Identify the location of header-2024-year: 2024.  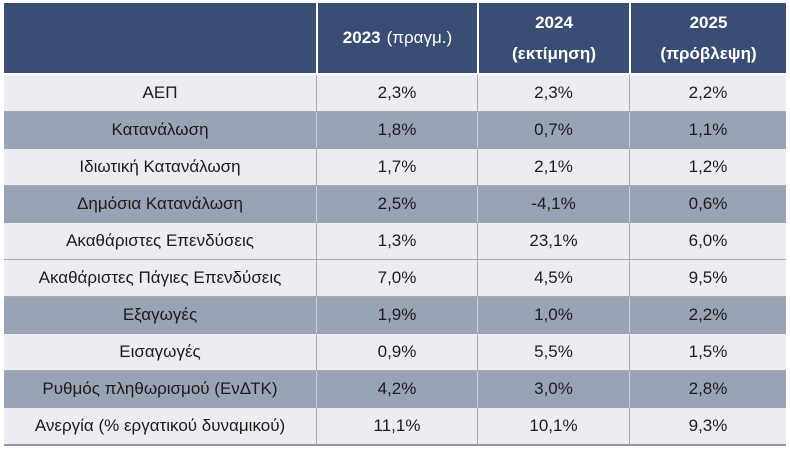
(554, 22).